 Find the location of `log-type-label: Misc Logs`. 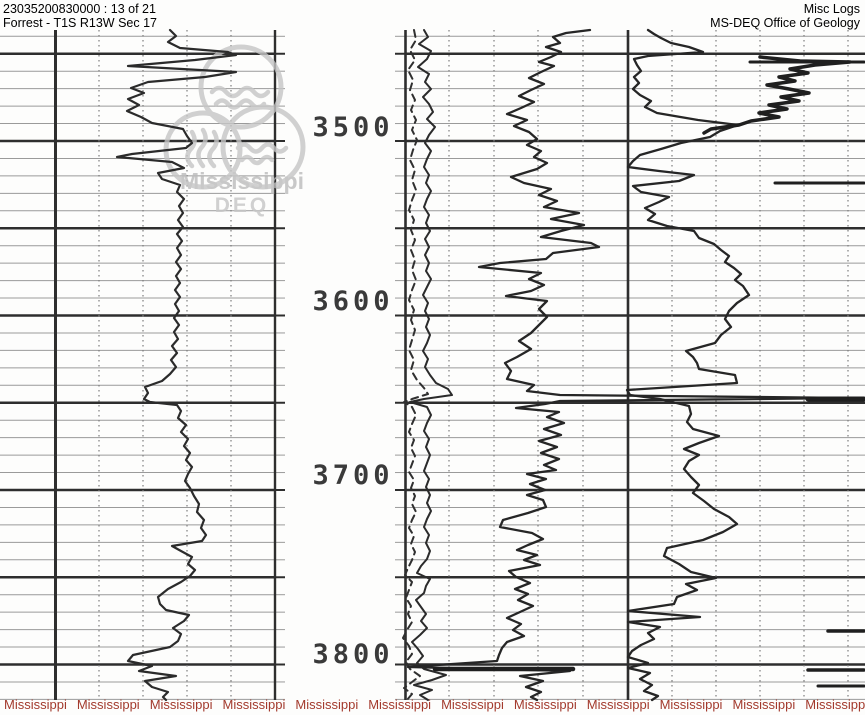

log-type-label: Misc Logs is located at coordinates (831, 9).